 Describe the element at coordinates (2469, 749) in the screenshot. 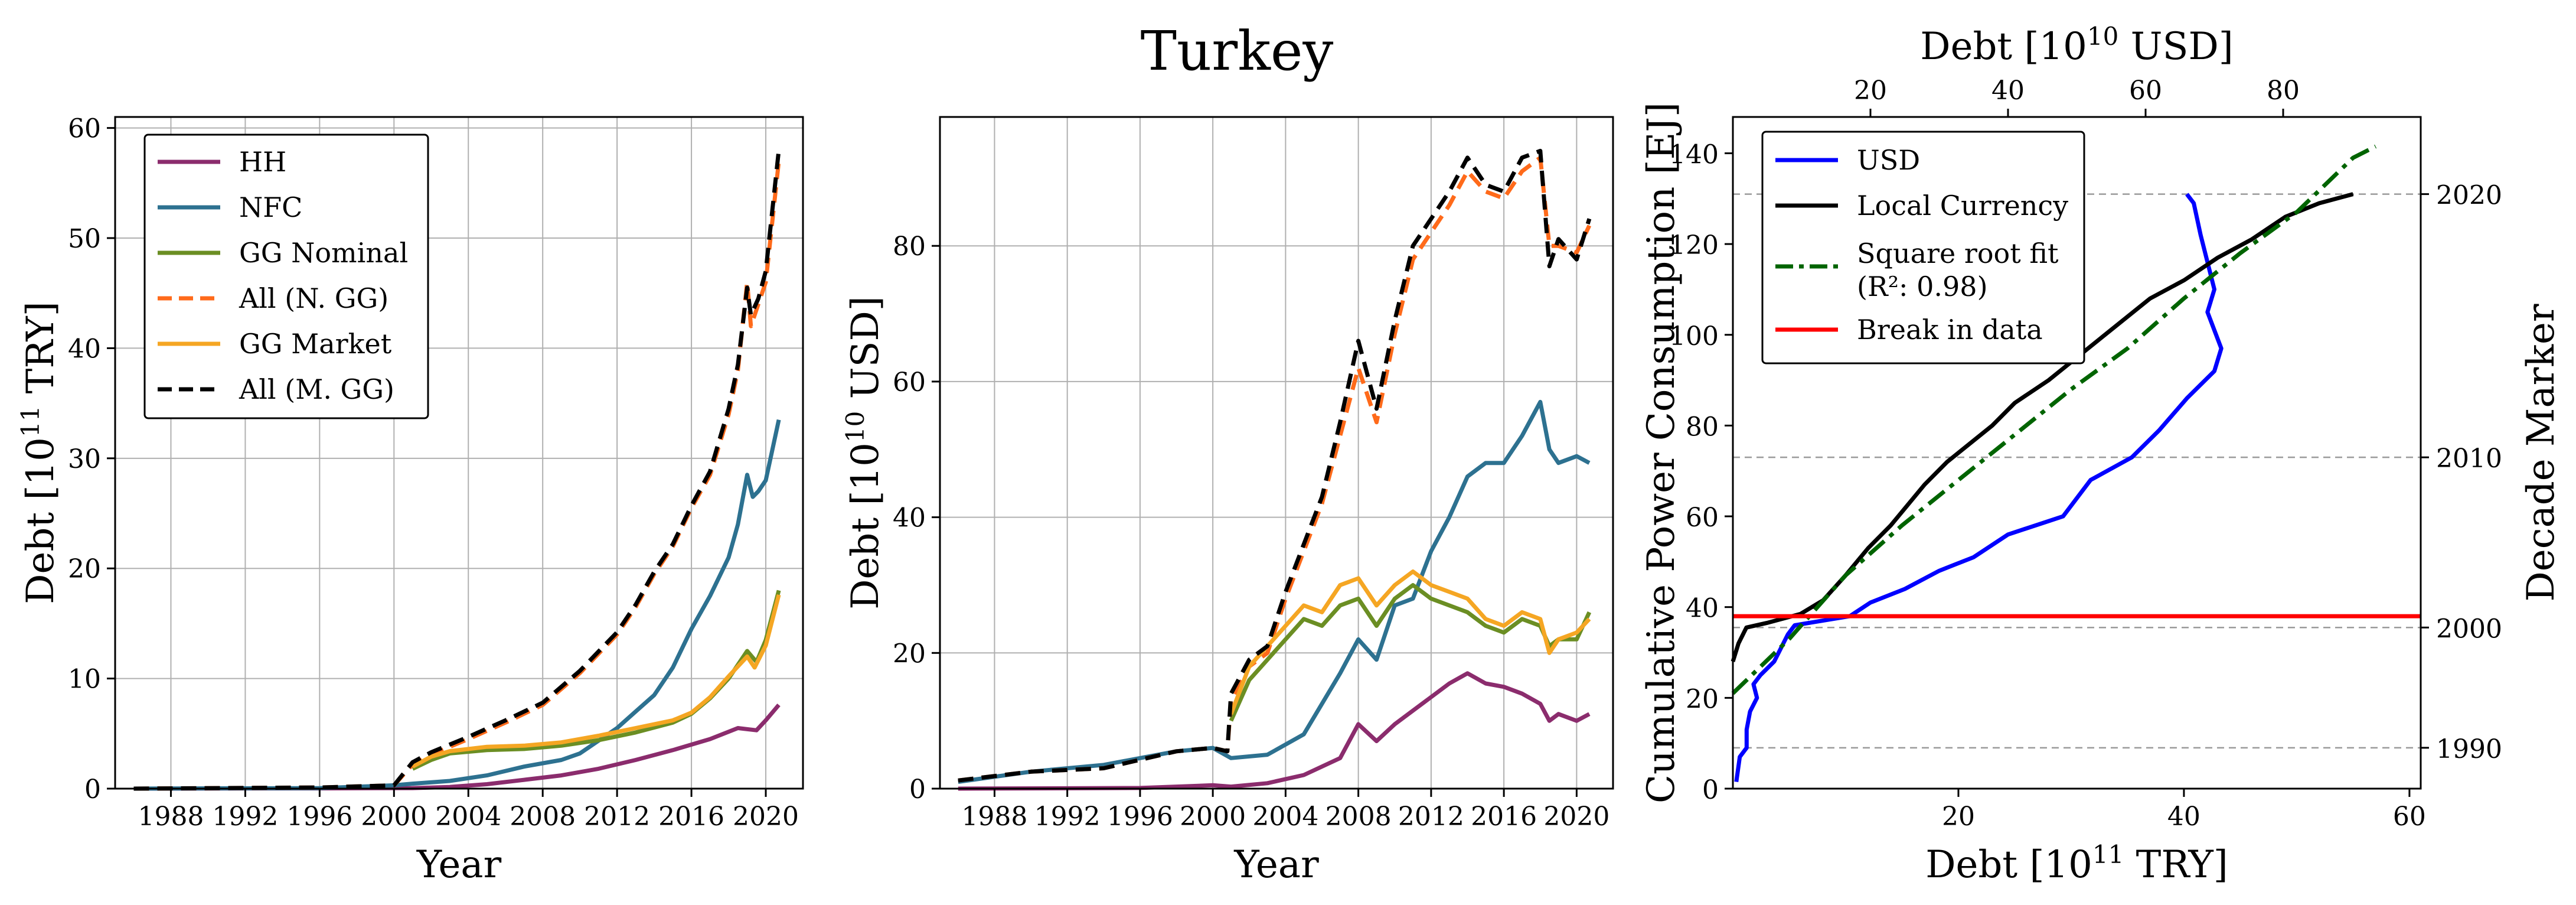

I see `decade-tick-label: 1990` at that location.